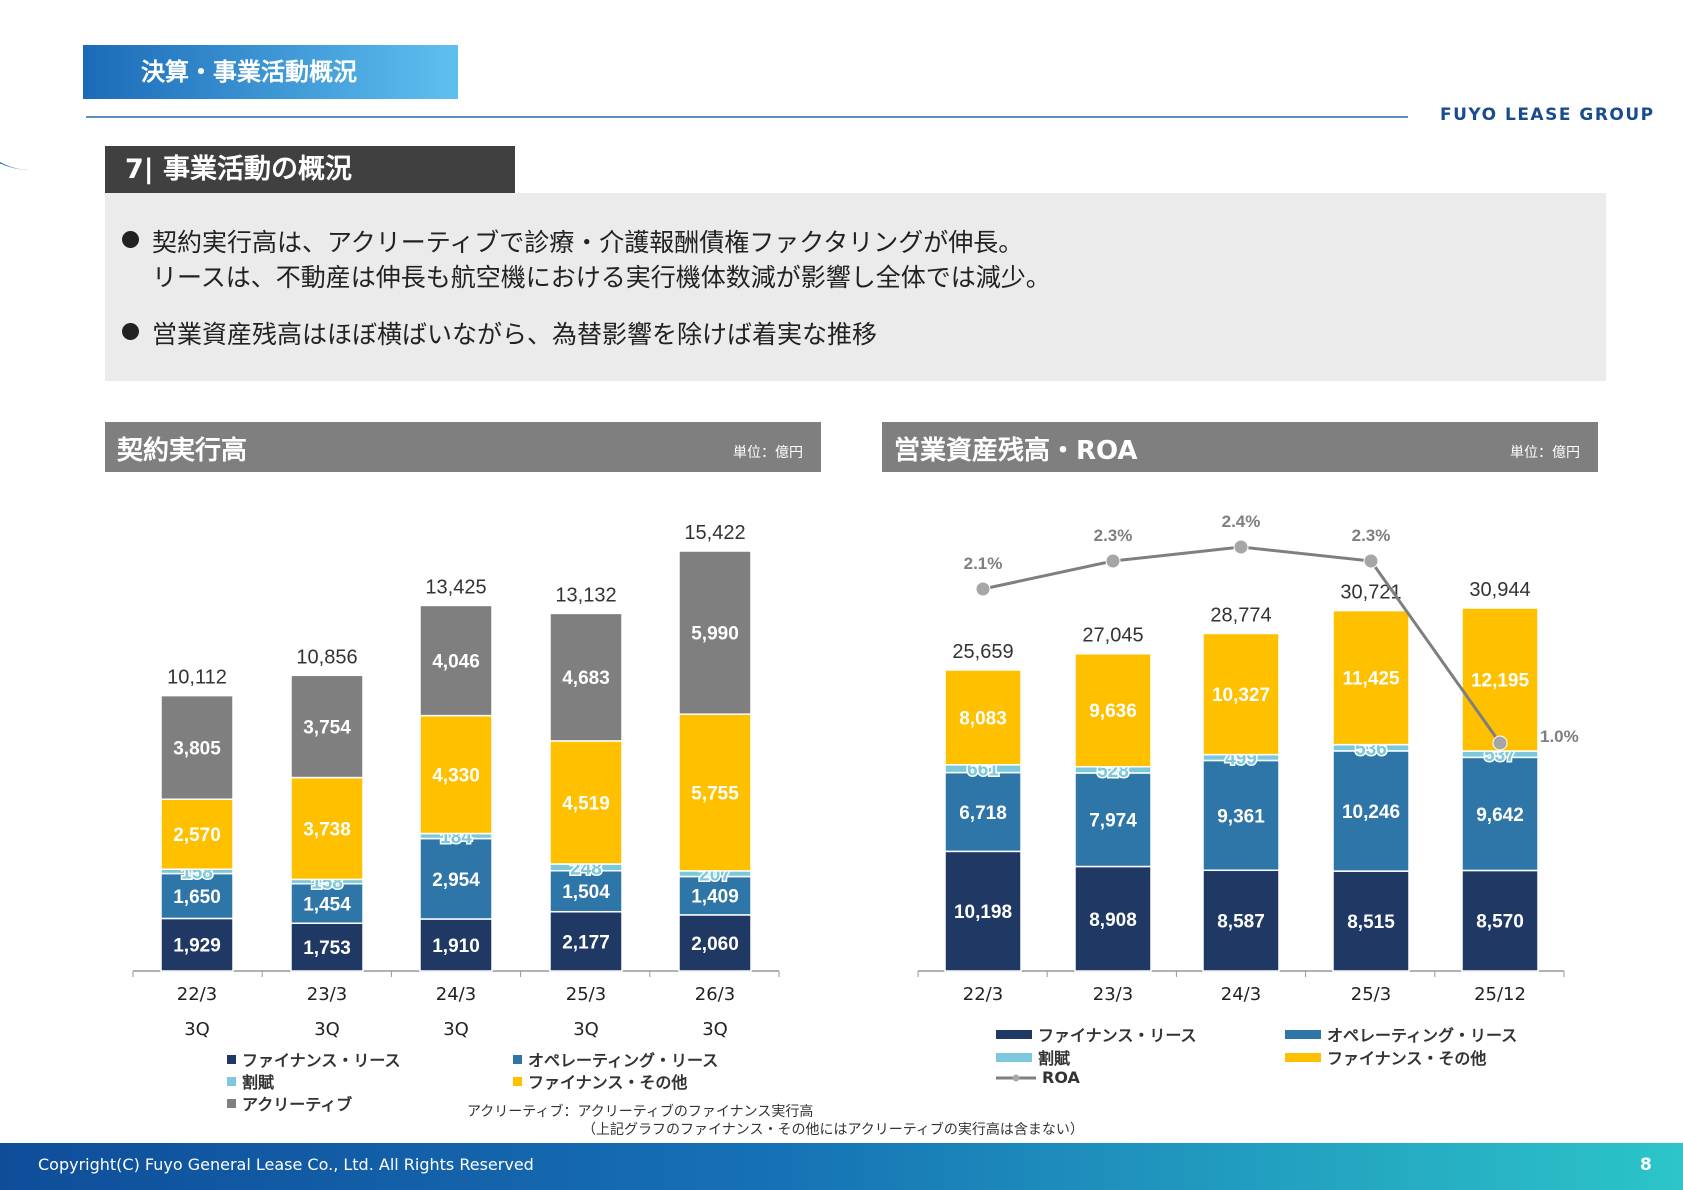 This screenshot has width=1683, height=1190. Describe the element at coordinates (250, 1081) in the screenshot. I see `legend-installment: 割賦` at that location.